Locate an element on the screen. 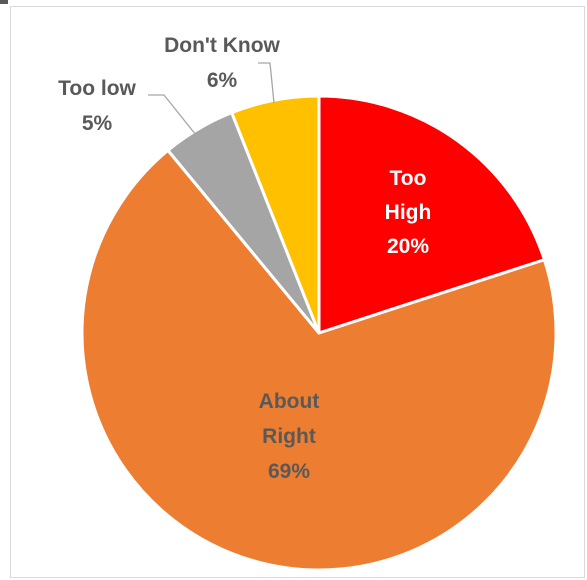  leader-line-too-low is located at coordinates (172, 115).